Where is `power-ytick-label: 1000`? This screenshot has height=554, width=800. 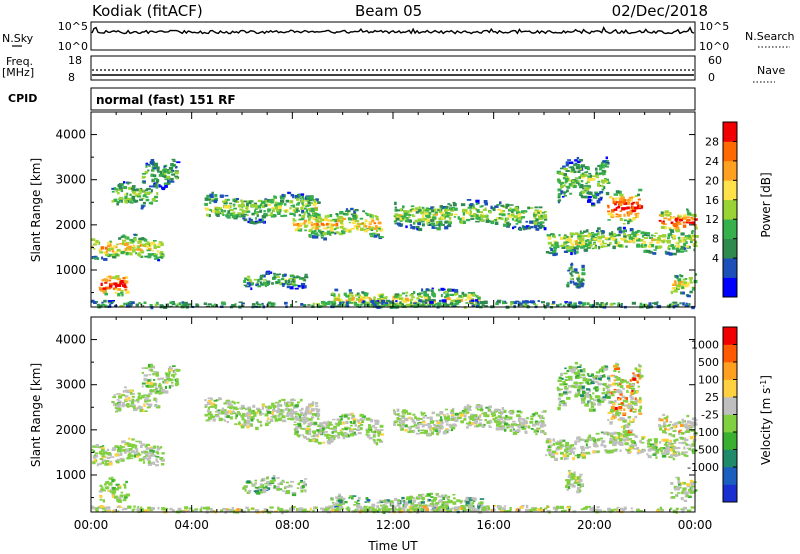
power-ytick-label: 1000 is located at coordinates (70, 270).